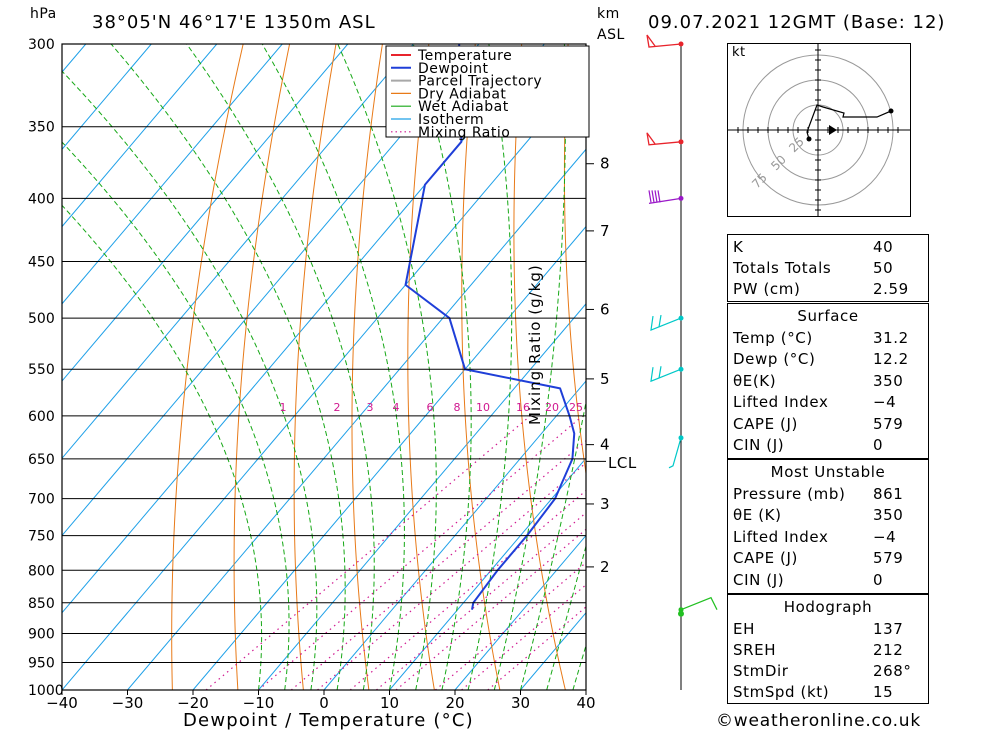 This screenshot has width=1000, height=733. What do you see at coordinates (454, 703) in the screenshot?
I see `x-tick-label: 20` at bounding box center [454, 703].